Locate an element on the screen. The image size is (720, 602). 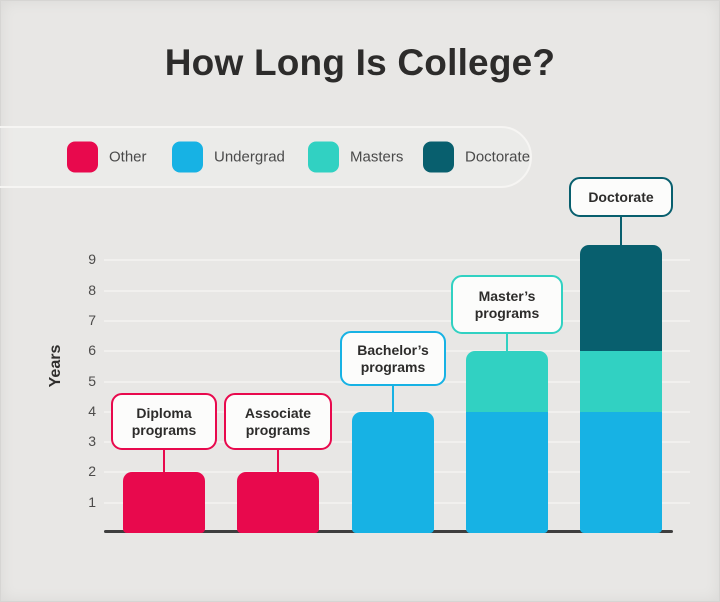
bar-diploma-programs is located at coordinates (164, 502).